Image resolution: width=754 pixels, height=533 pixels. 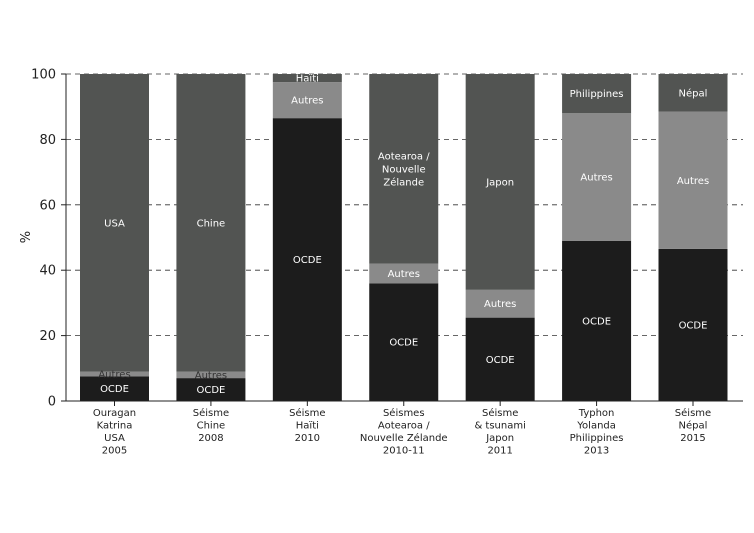 I want to click on bar-stack: OCDE Autres Japon, so click(x=500, y=237).